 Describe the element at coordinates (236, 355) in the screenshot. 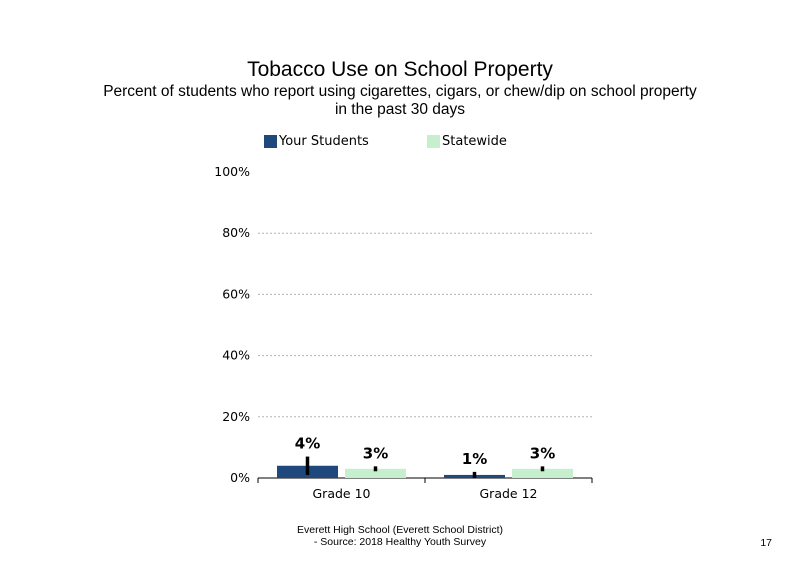

I see `y-tick-label-40: 40%` at that location.